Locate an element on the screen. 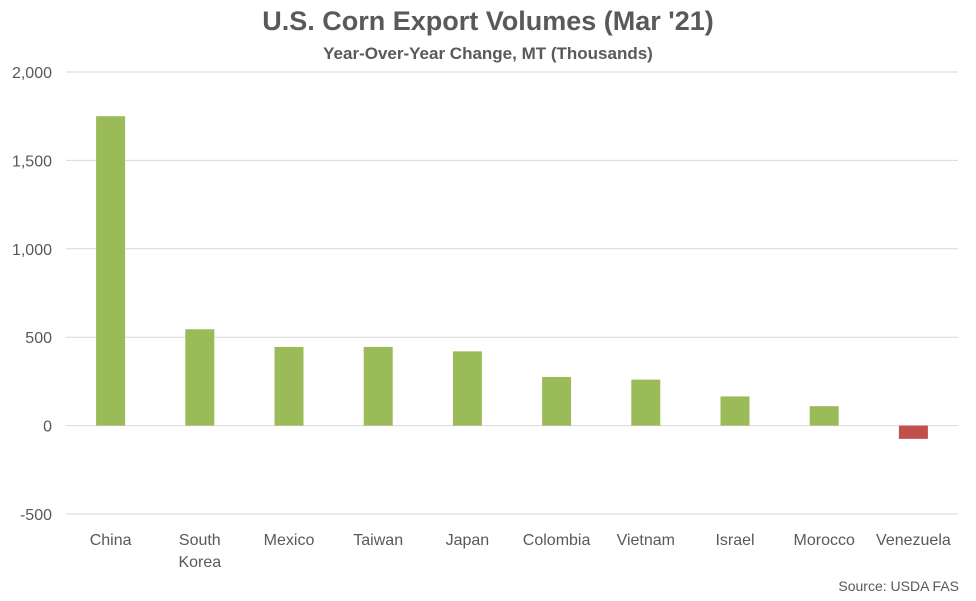 This screenshot has width=976, height=601. y-tick-label: 1,000 is located at coordinates (32, 250).